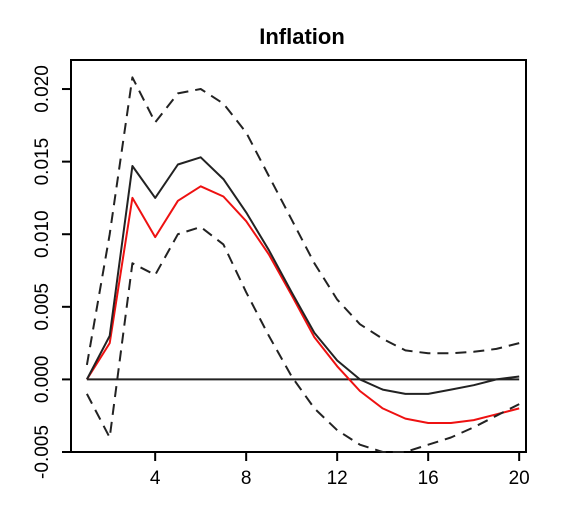  Describe the element at coordinates (42, 89) in the screenshot. I see `y-tick-label: 0.020` at that location.